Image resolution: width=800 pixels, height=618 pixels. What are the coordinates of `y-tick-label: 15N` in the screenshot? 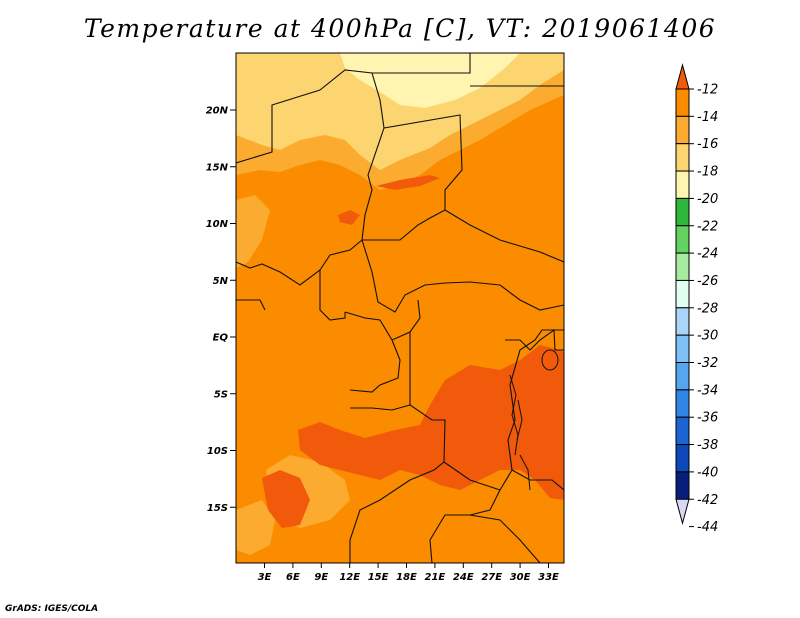 It's located at (217, 167).